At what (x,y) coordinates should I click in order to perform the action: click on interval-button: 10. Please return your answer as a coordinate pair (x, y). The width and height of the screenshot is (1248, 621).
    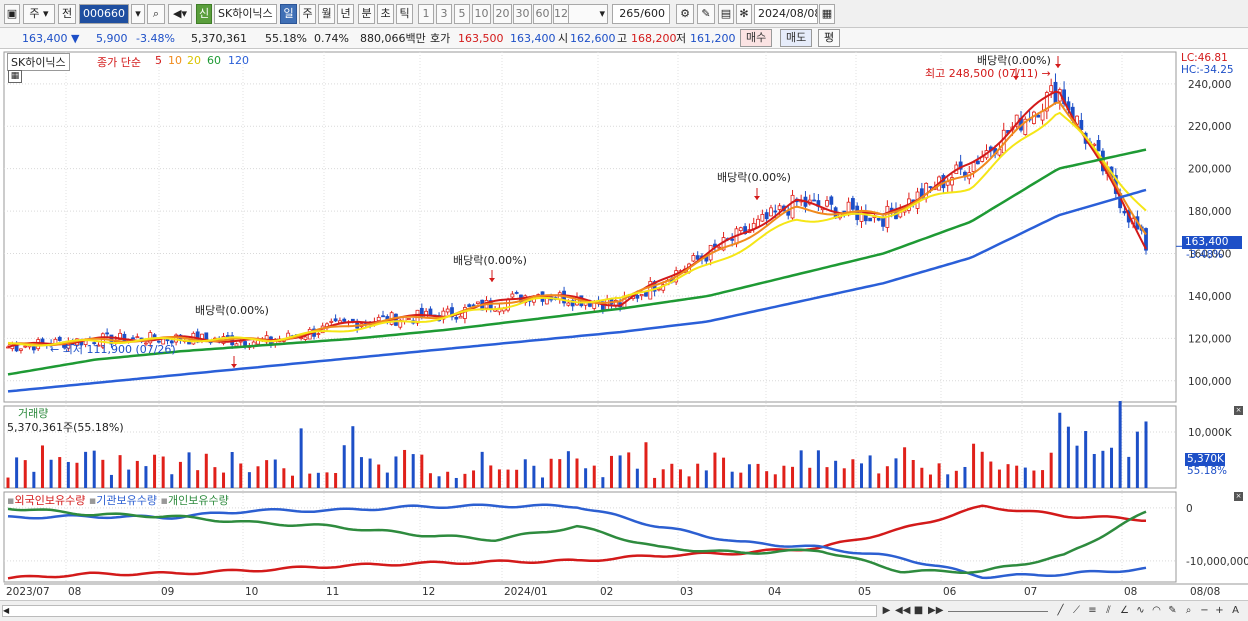
    Looking at the image, I should click on (481, 14).